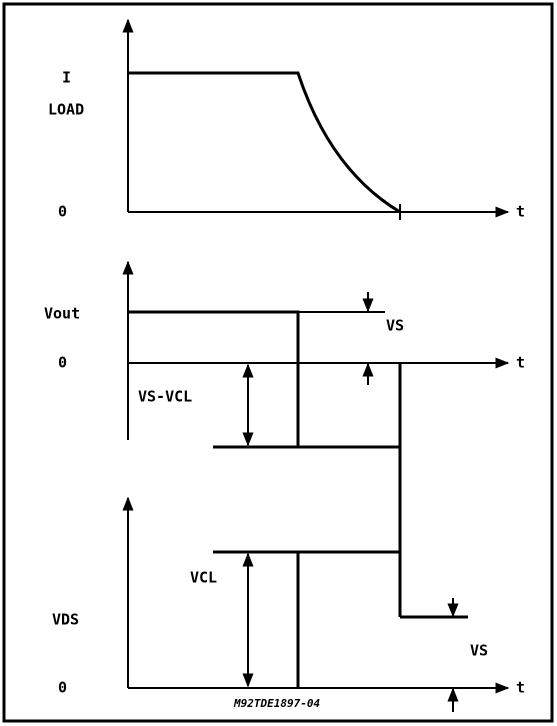 The height and width of the screenshot is (726, 557). What do you see at coordinates (203, 578) in the screenshot?
I see `label: VCL` at bounding box center [203, 578].